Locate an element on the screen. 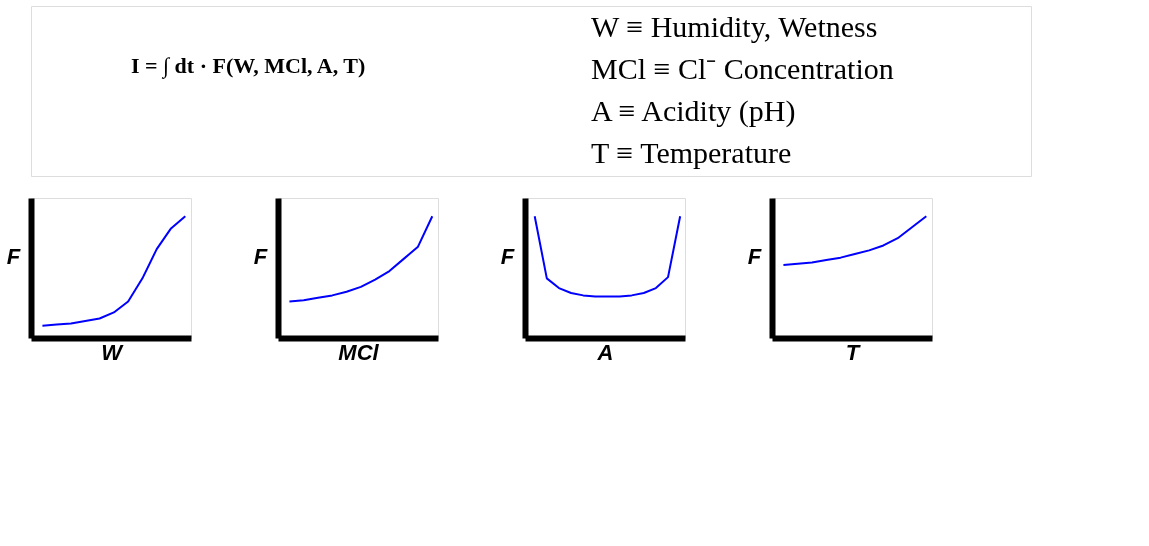 The height and width of the screenshot is (546, 1149). text: T ≡ Temperature is located at coordinates (691, 152).